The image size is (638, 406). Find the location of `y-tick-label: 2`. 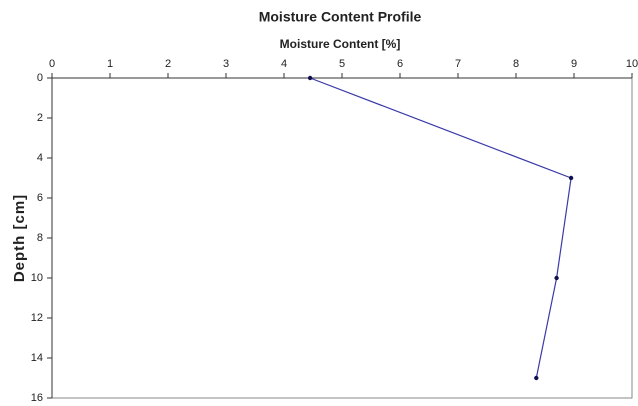

y-tick-label: 2 is located at coordinates (40, 118).